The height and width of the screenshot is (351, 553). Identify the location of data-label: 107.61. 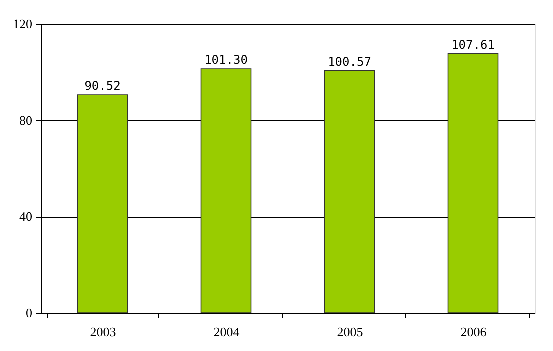
(473, 45).